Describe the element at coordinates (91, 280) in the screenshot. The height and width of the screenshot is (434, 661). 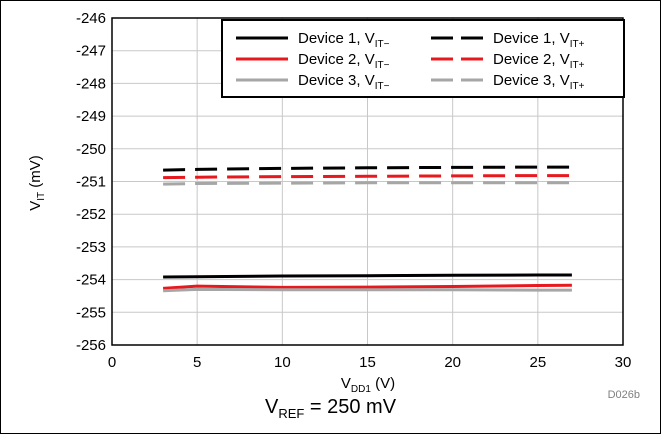
I see `y-tick-label: -254` at that location.